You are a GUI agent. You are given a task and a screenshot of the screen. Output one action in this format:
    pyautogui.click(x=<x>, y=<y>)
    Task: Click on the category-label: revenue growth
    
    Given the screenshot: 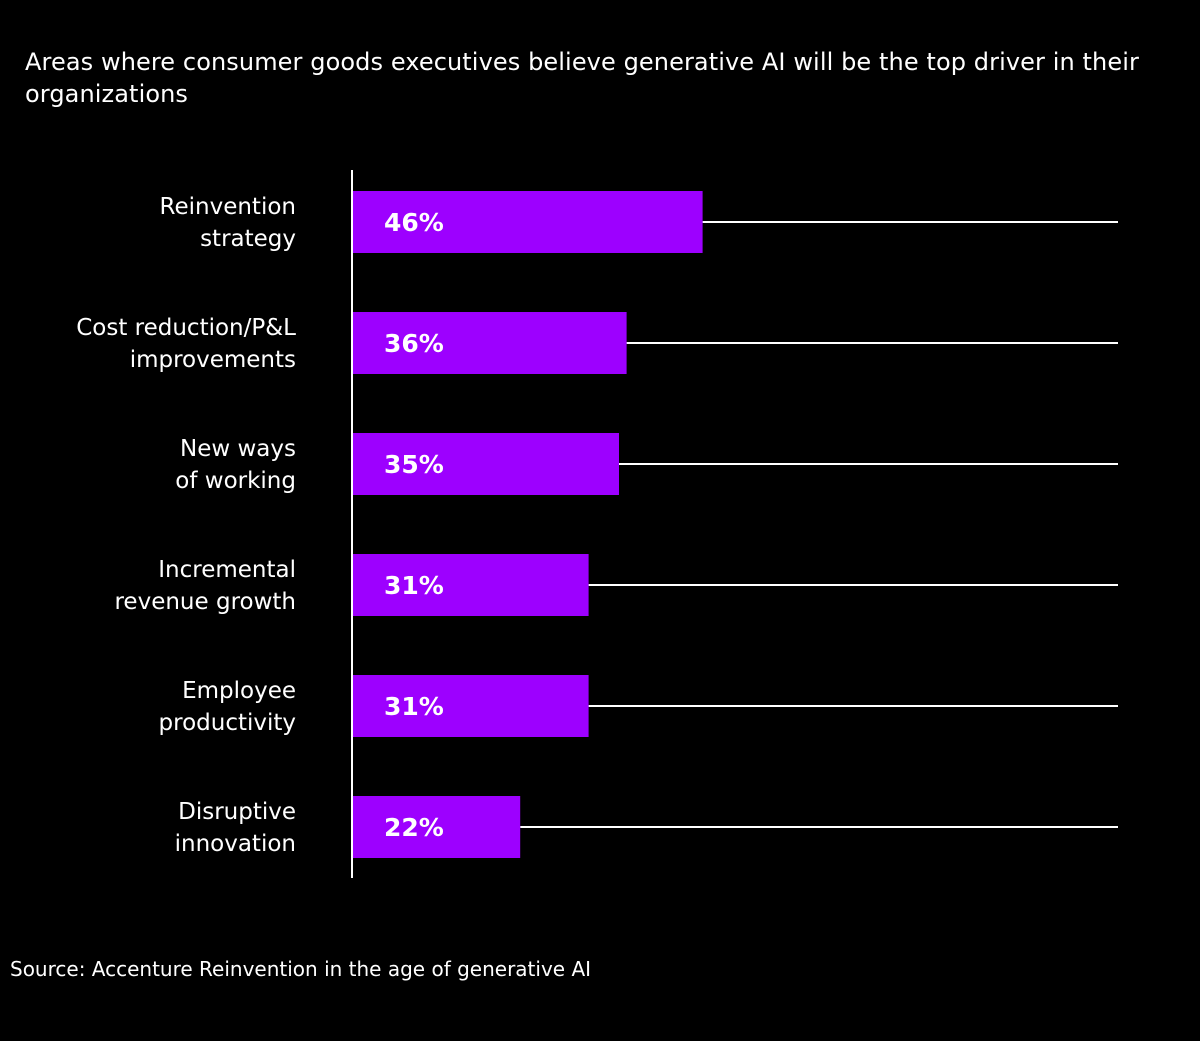 What is the action you would take?
    pyautogui.click(x=205, y=602)
    